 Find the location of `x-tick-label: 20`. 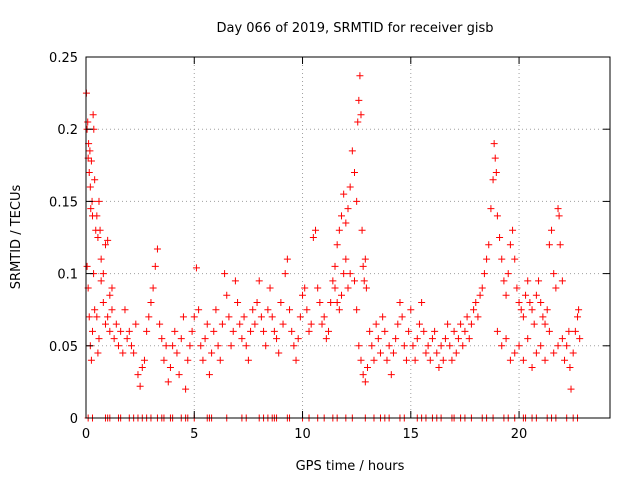

x-tick-label: 20 is located at coordinates (519, 434).